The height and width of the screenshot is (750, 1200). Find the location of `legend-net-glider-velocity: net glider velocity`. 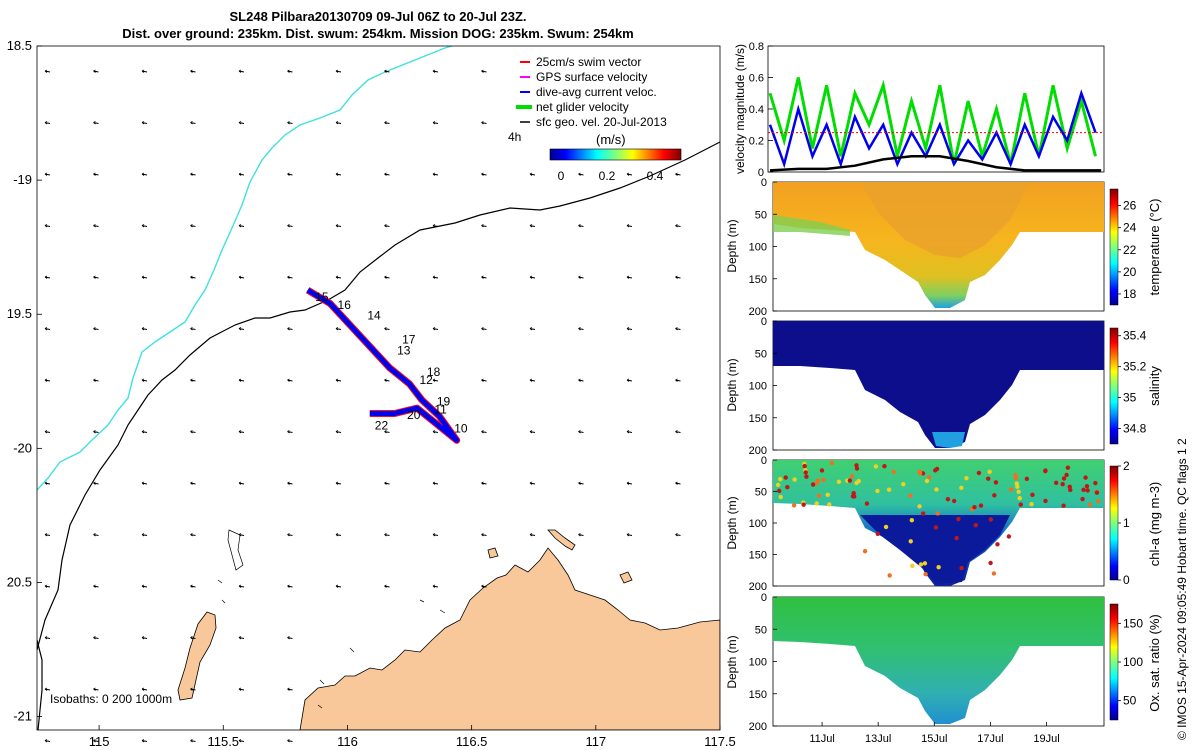

legend-net-glider-velocity: net glider velocity is located at coordinates (572, 107).